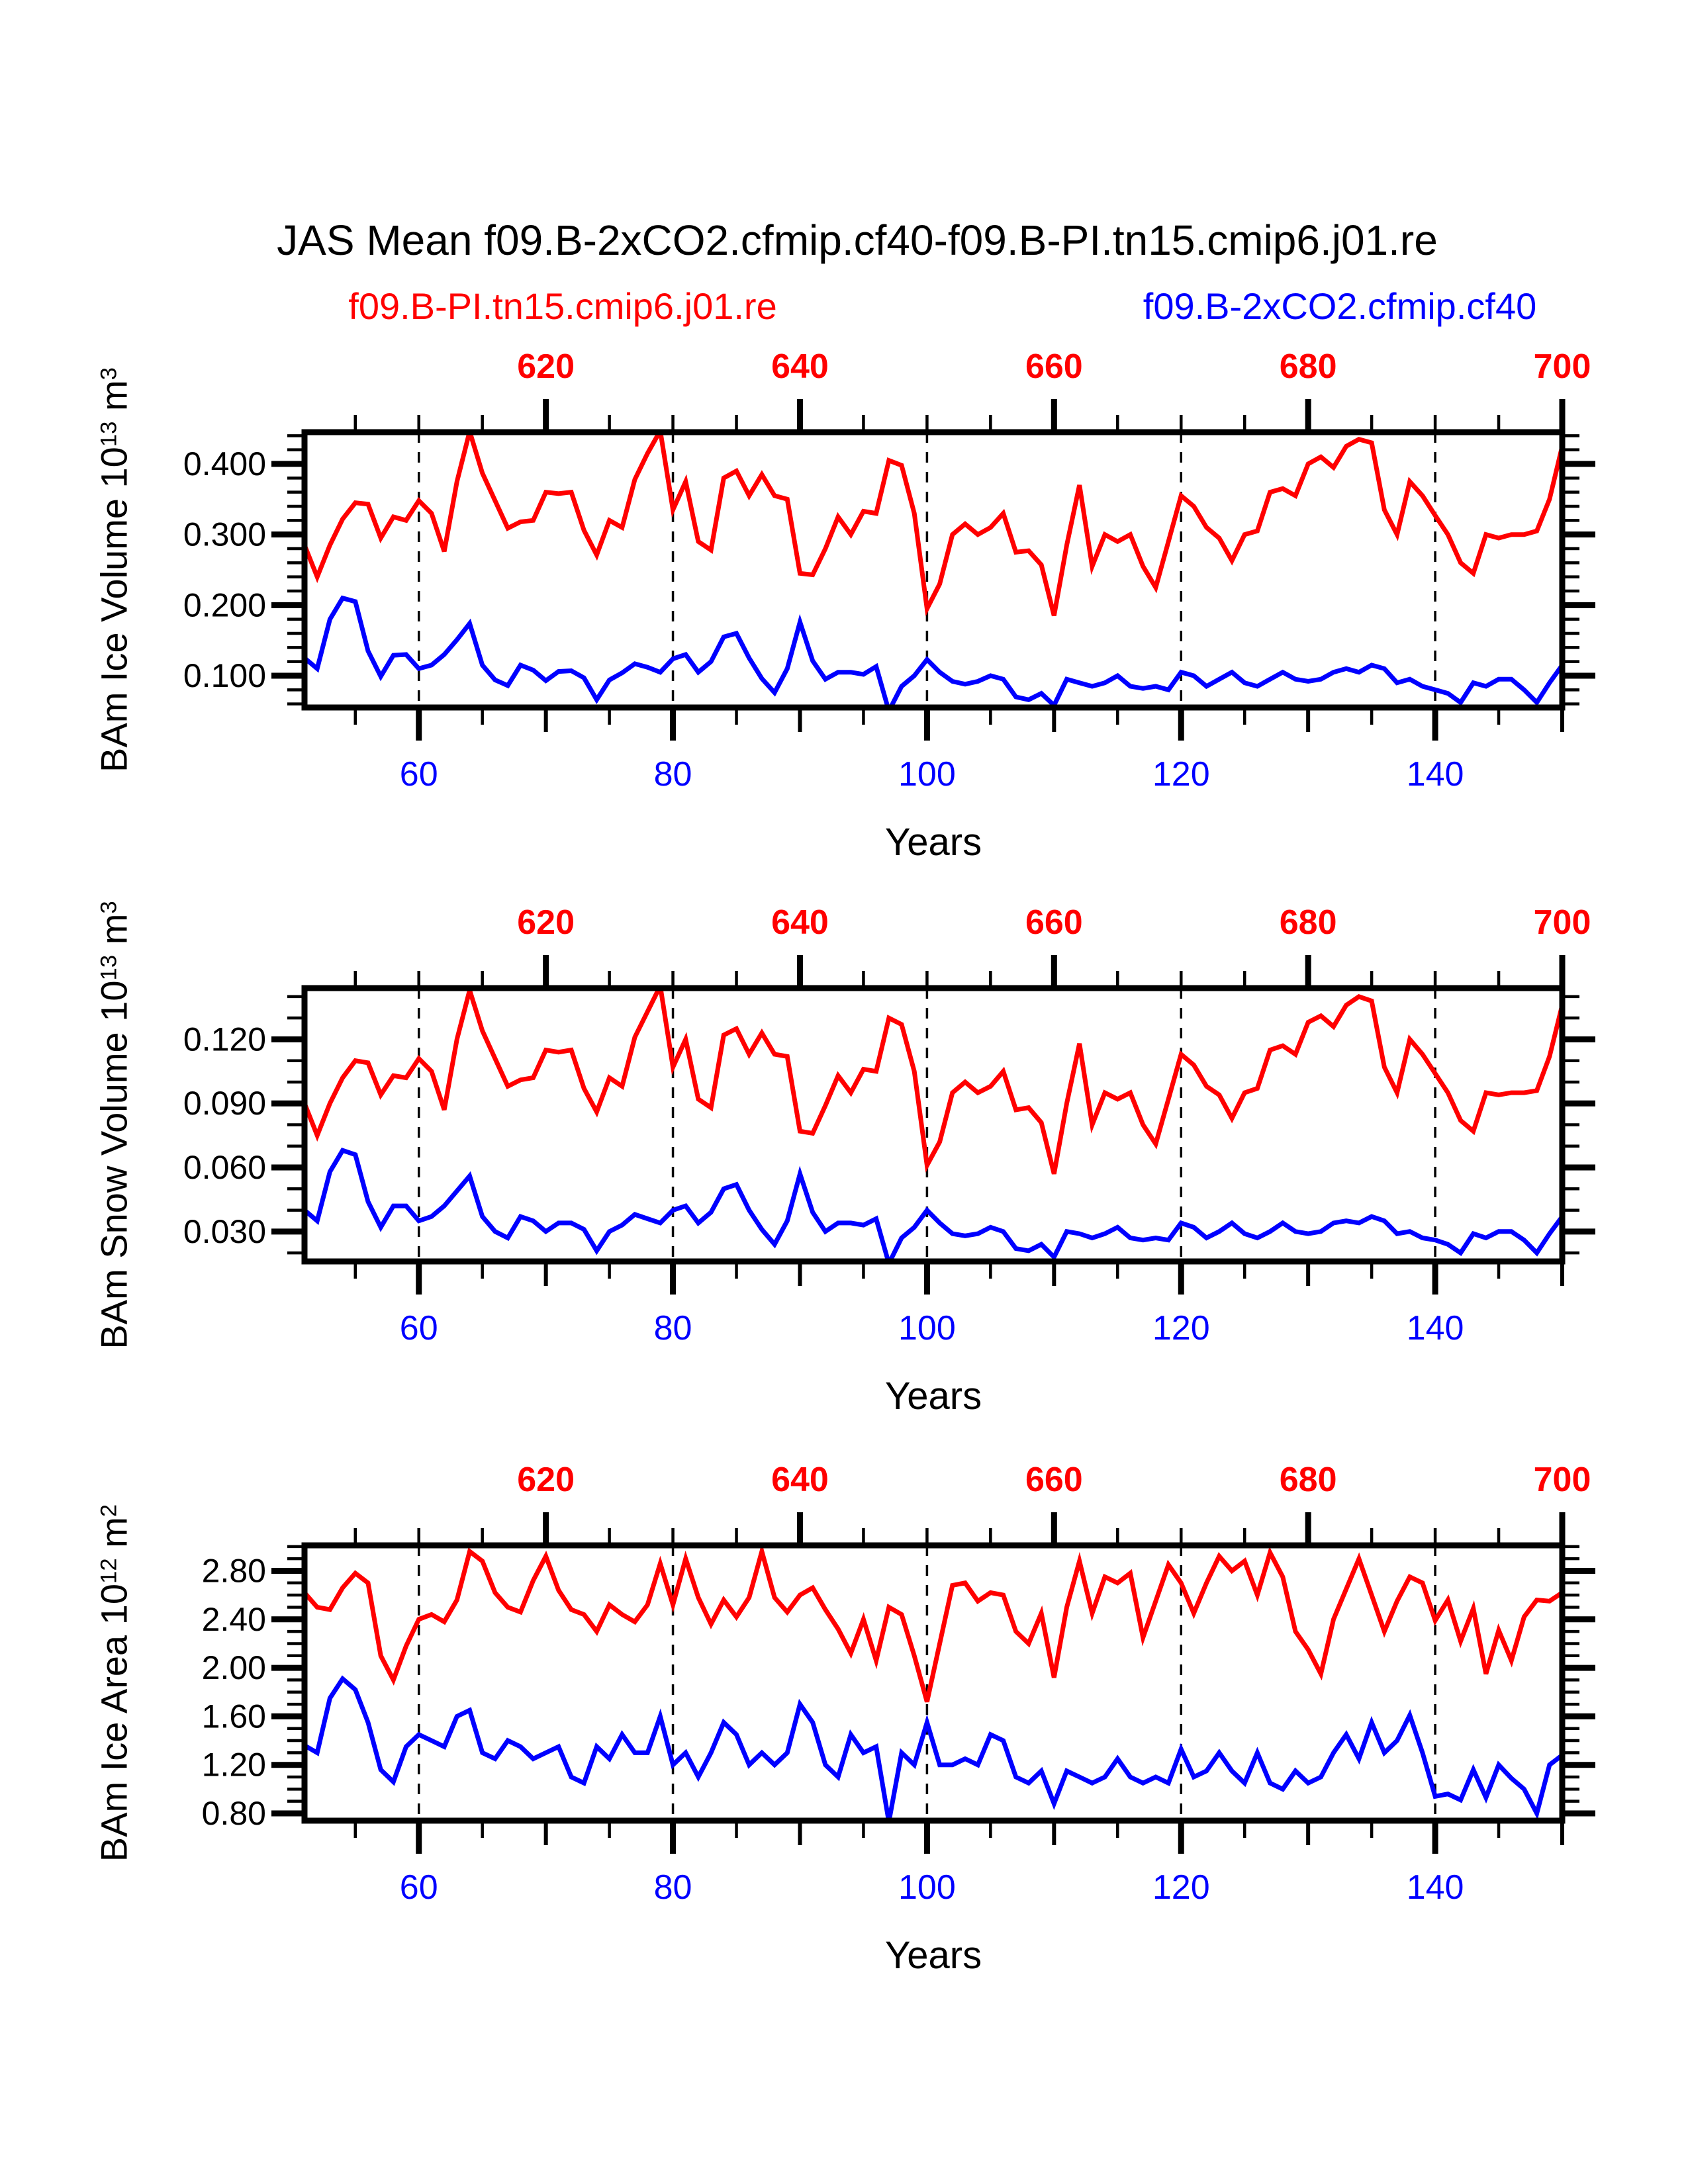 This screenshot has height=2184, width=1688. I want to click on y-tick-label: 0.060, so click(224, 1167).